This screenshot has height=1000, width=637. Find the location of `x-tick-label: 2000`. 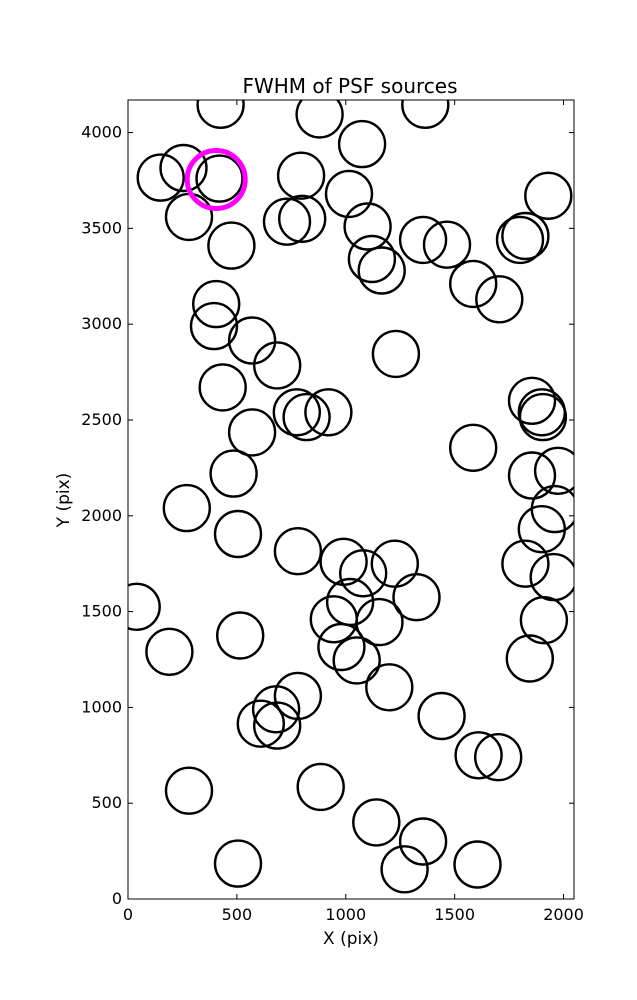

x-tick-label: 2000 is located at coordinates (563, 914).